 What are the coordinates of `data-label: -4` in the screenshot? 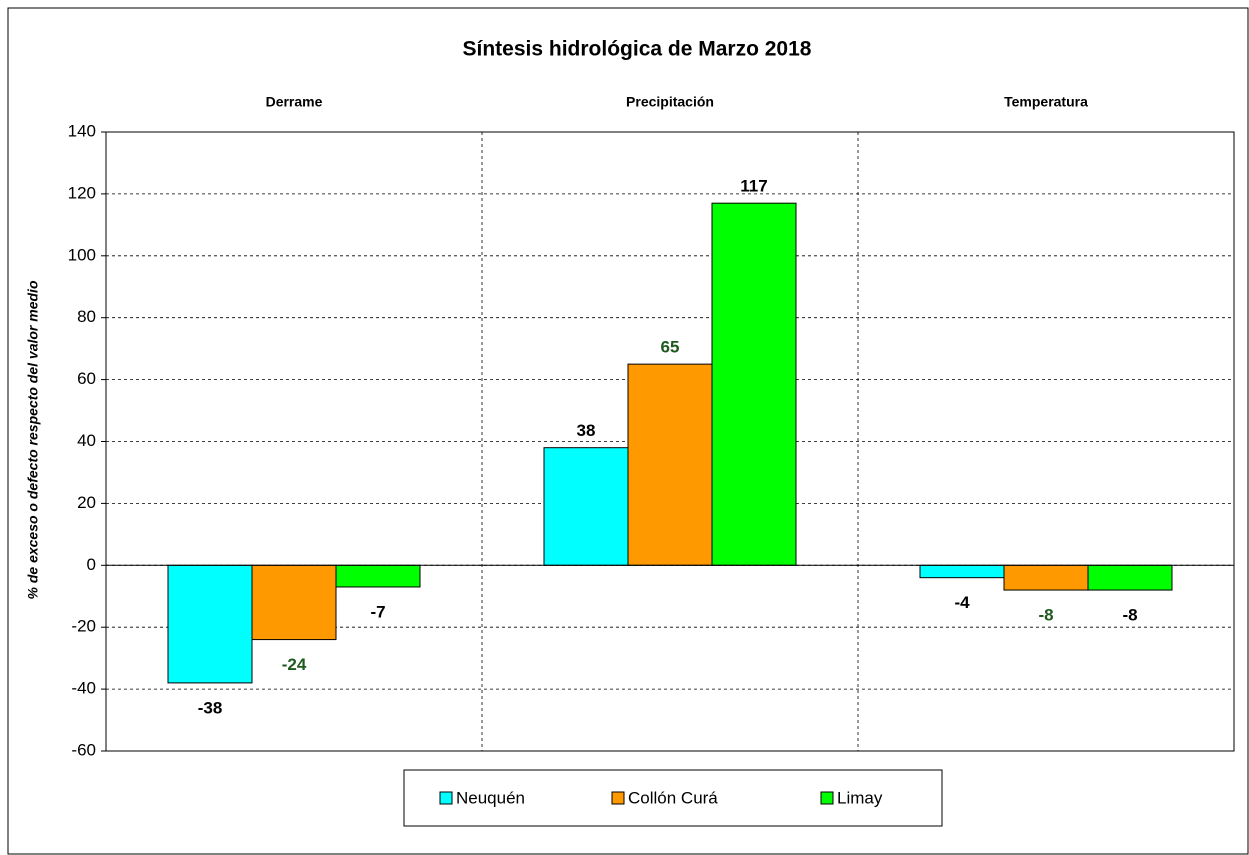 It's located at (962, 602).